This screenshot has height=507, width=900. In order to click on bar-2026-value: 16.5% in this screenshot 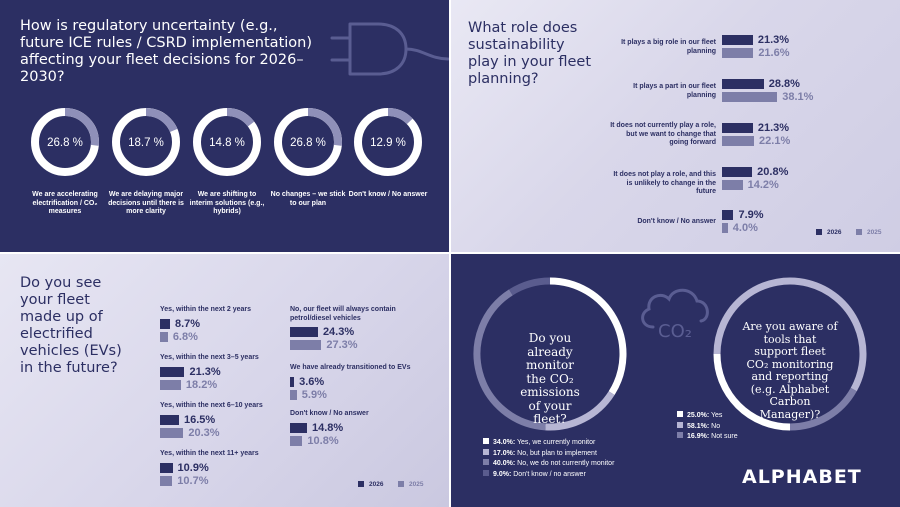, I will do `click(199, 420)`.